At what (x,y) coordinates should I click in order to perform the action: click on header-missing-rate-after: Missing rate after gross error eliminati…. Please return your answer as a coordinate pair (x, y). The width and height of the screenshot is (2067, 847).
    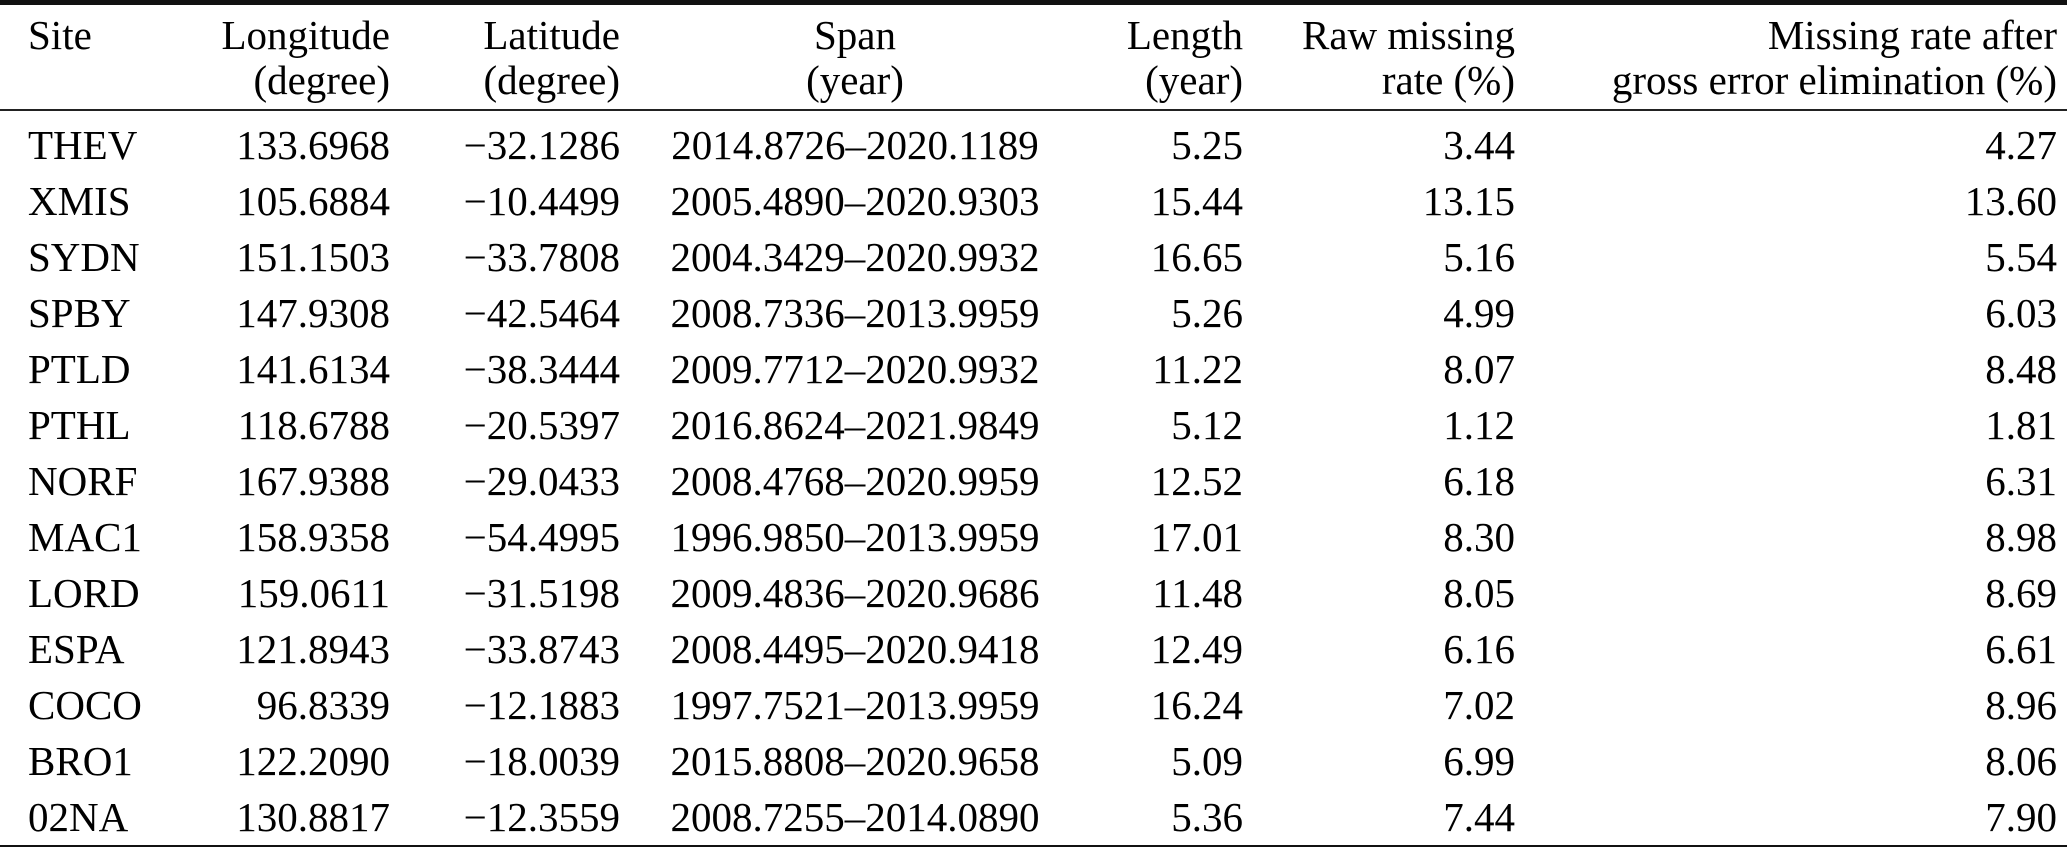
    Looking at the image, I should click on (1791, 56).